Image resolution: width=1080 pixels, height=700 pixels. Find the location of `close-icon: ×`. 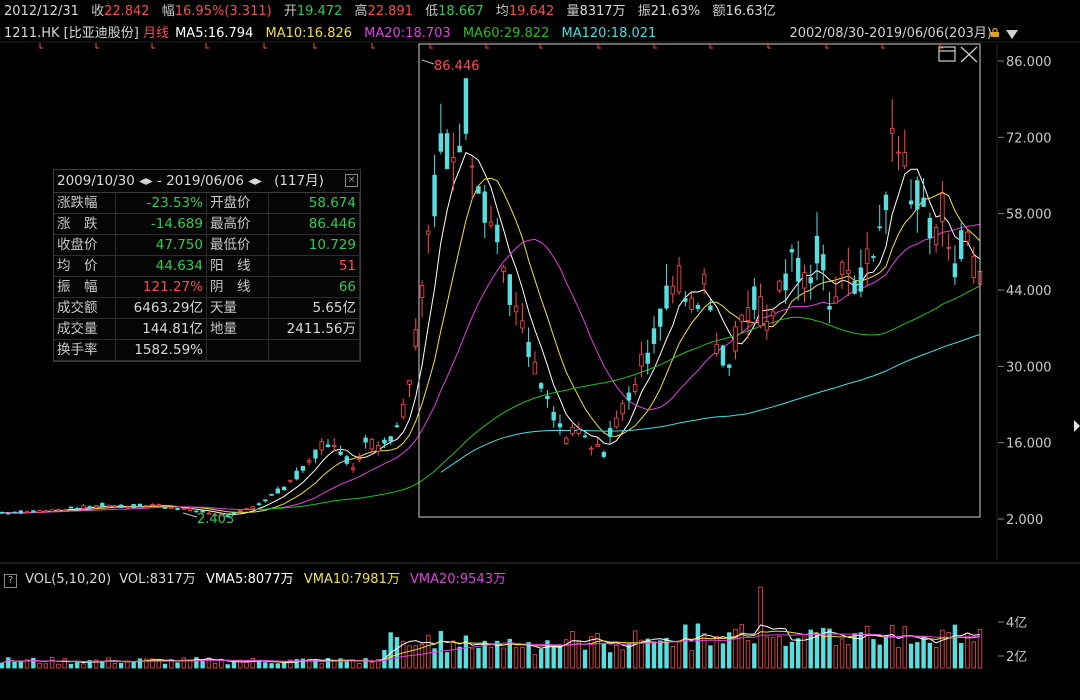

close-icon: × is located at coordinates (351, 180).